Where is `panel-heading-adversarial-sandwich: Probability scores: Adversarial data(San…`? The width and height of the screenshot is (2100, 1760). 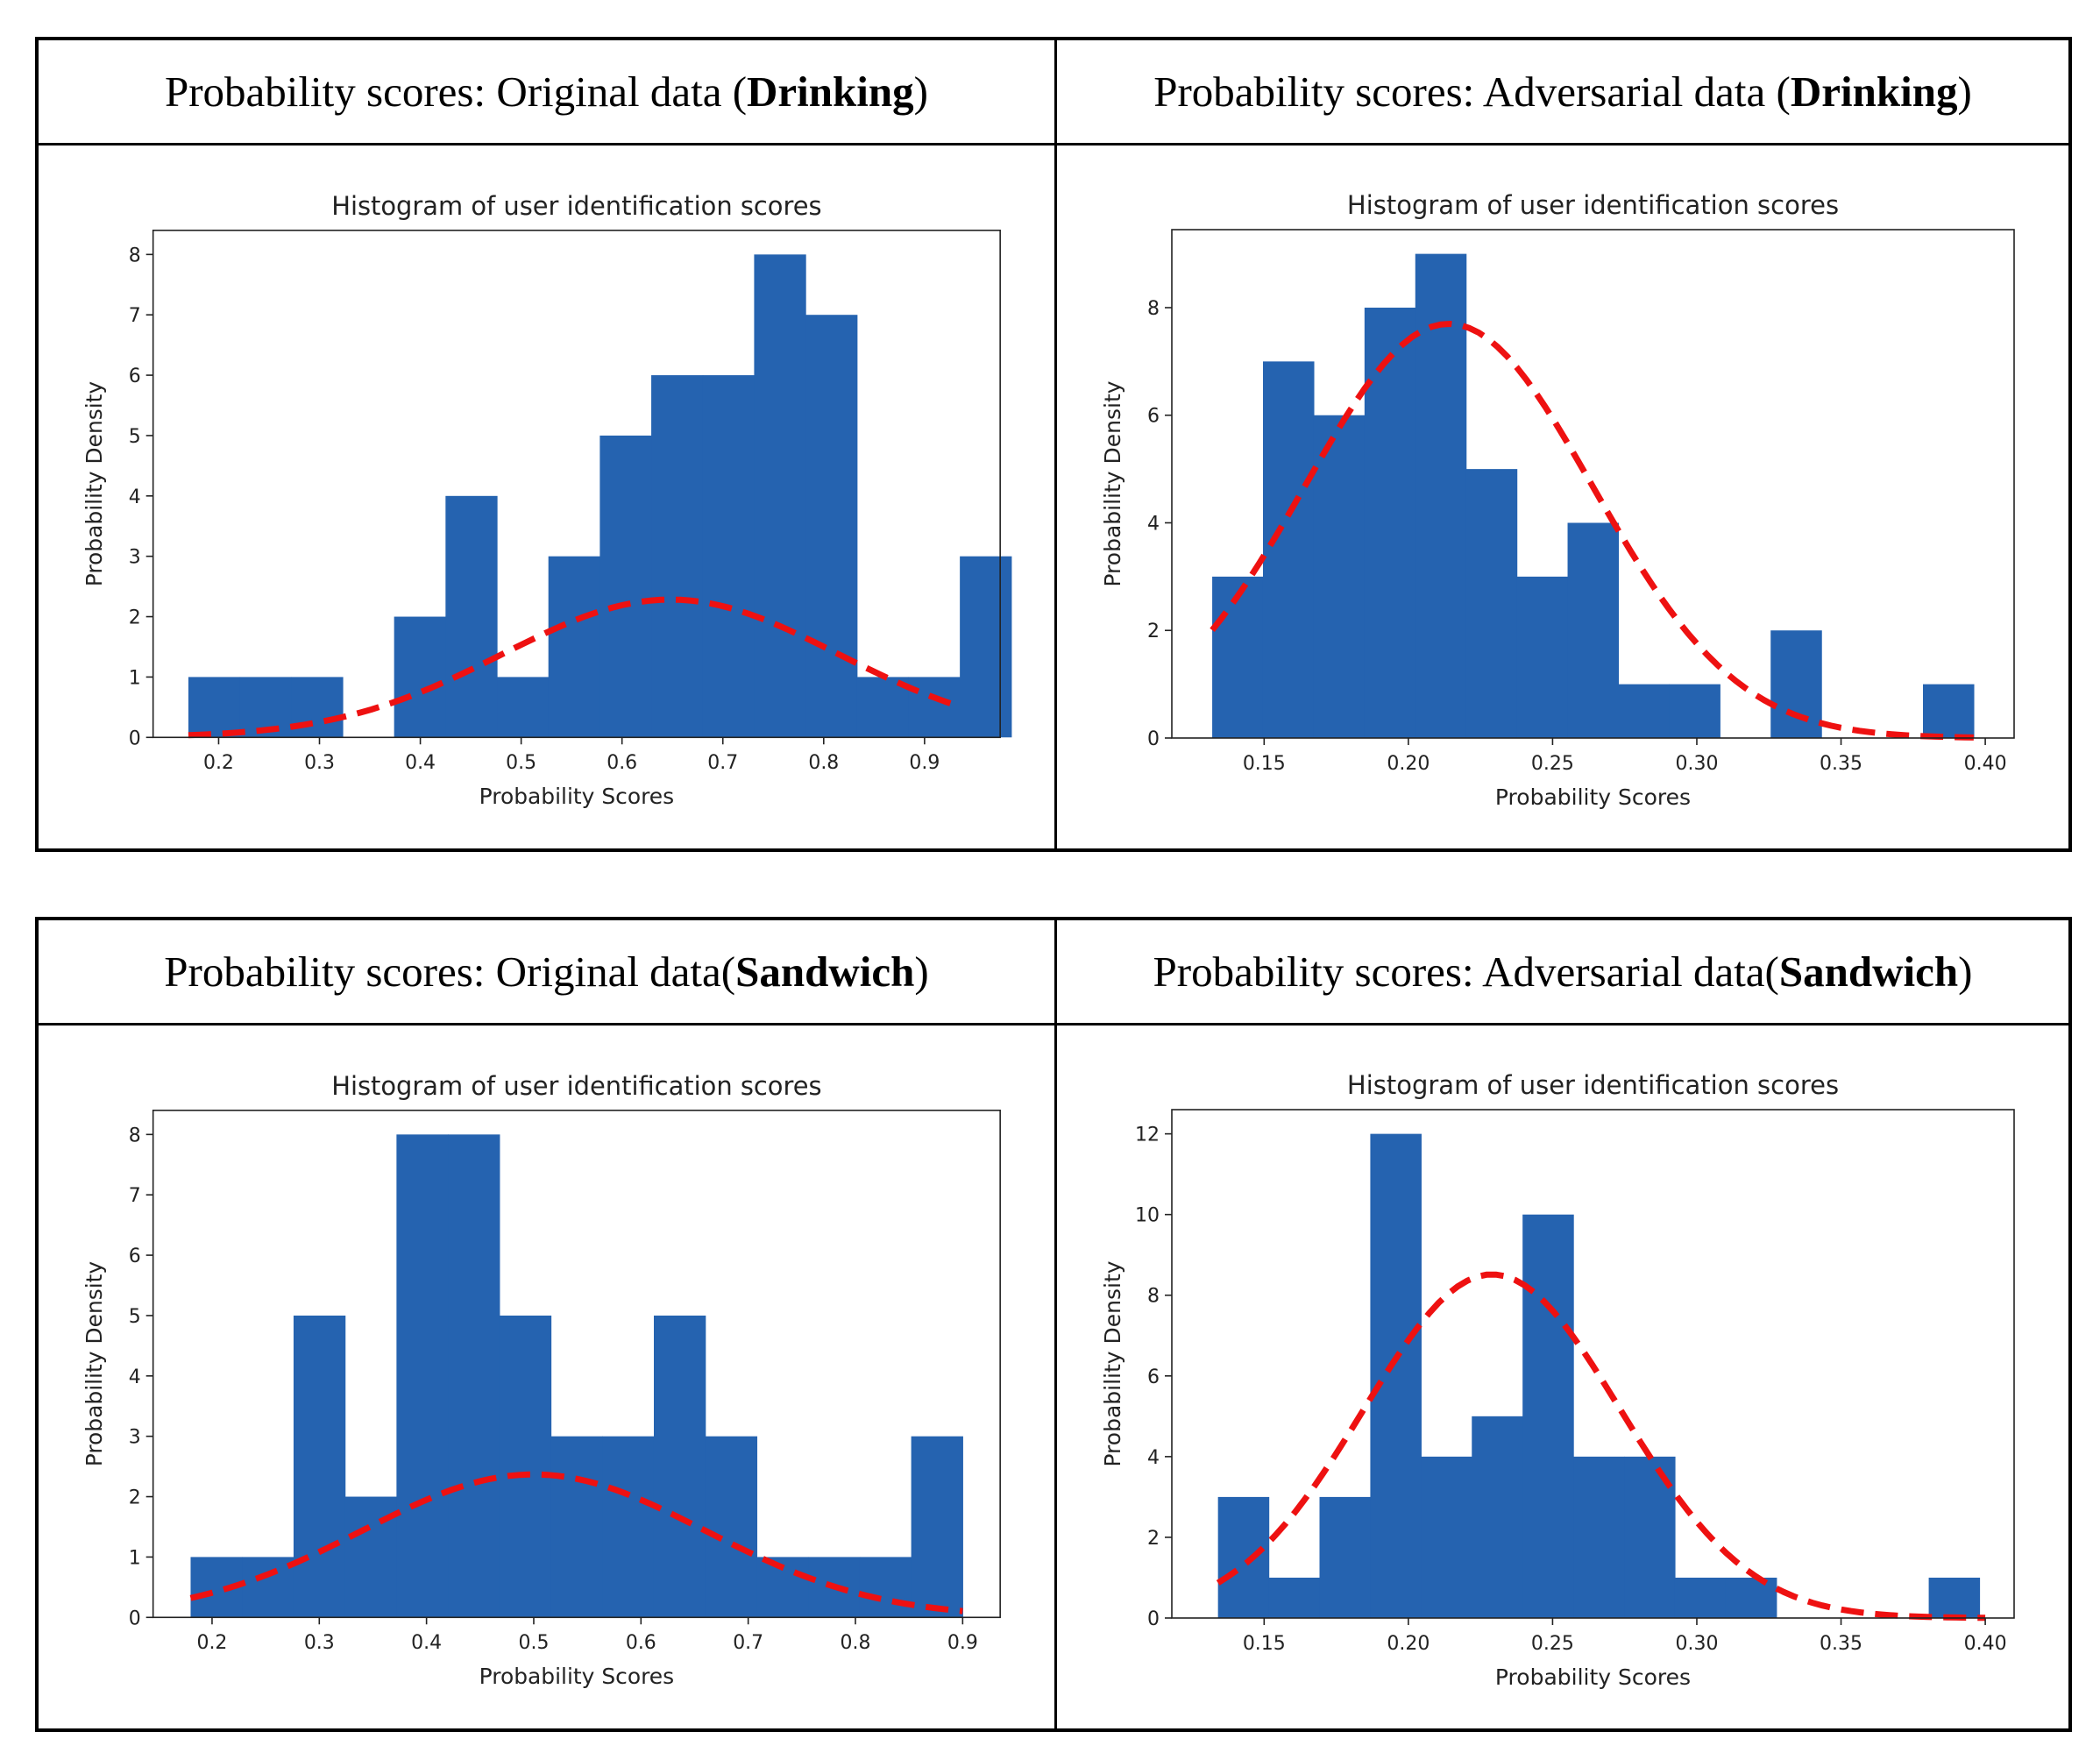 panel-heading-adversarial-sandwich: Probability scores: Adversarial data(San… is located at coordinates (1562, 972).